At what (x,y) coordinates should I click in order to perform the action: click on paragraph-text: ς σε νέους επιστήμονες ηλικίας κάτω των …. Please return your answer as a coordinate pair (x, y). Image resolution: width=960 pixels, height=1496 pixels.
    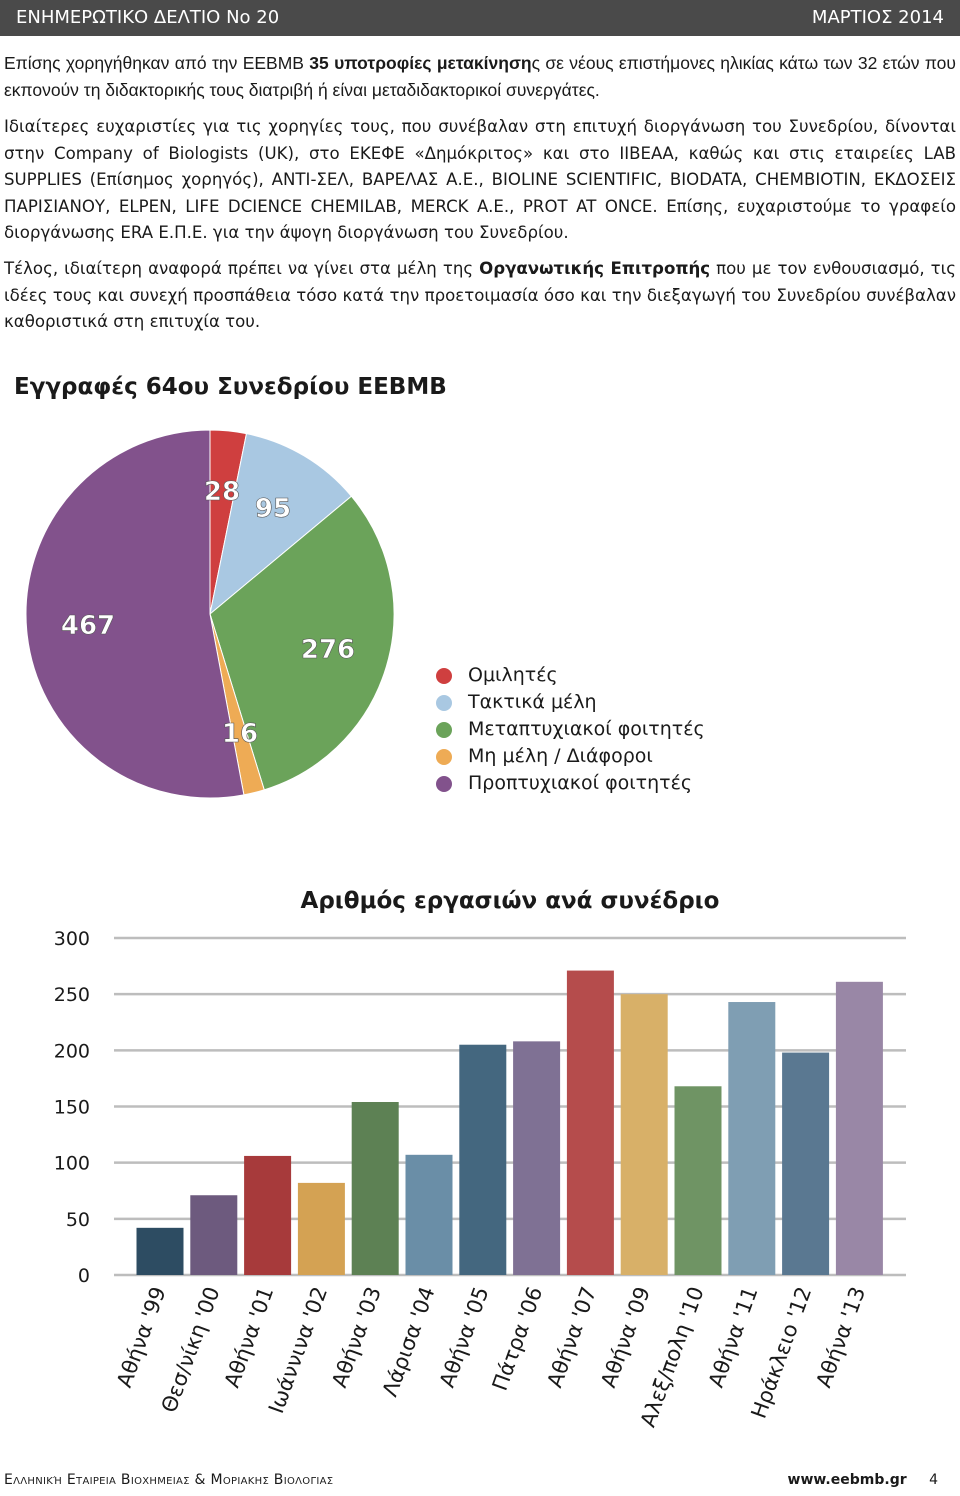
    Looking at the image, I should click on (480, 76).